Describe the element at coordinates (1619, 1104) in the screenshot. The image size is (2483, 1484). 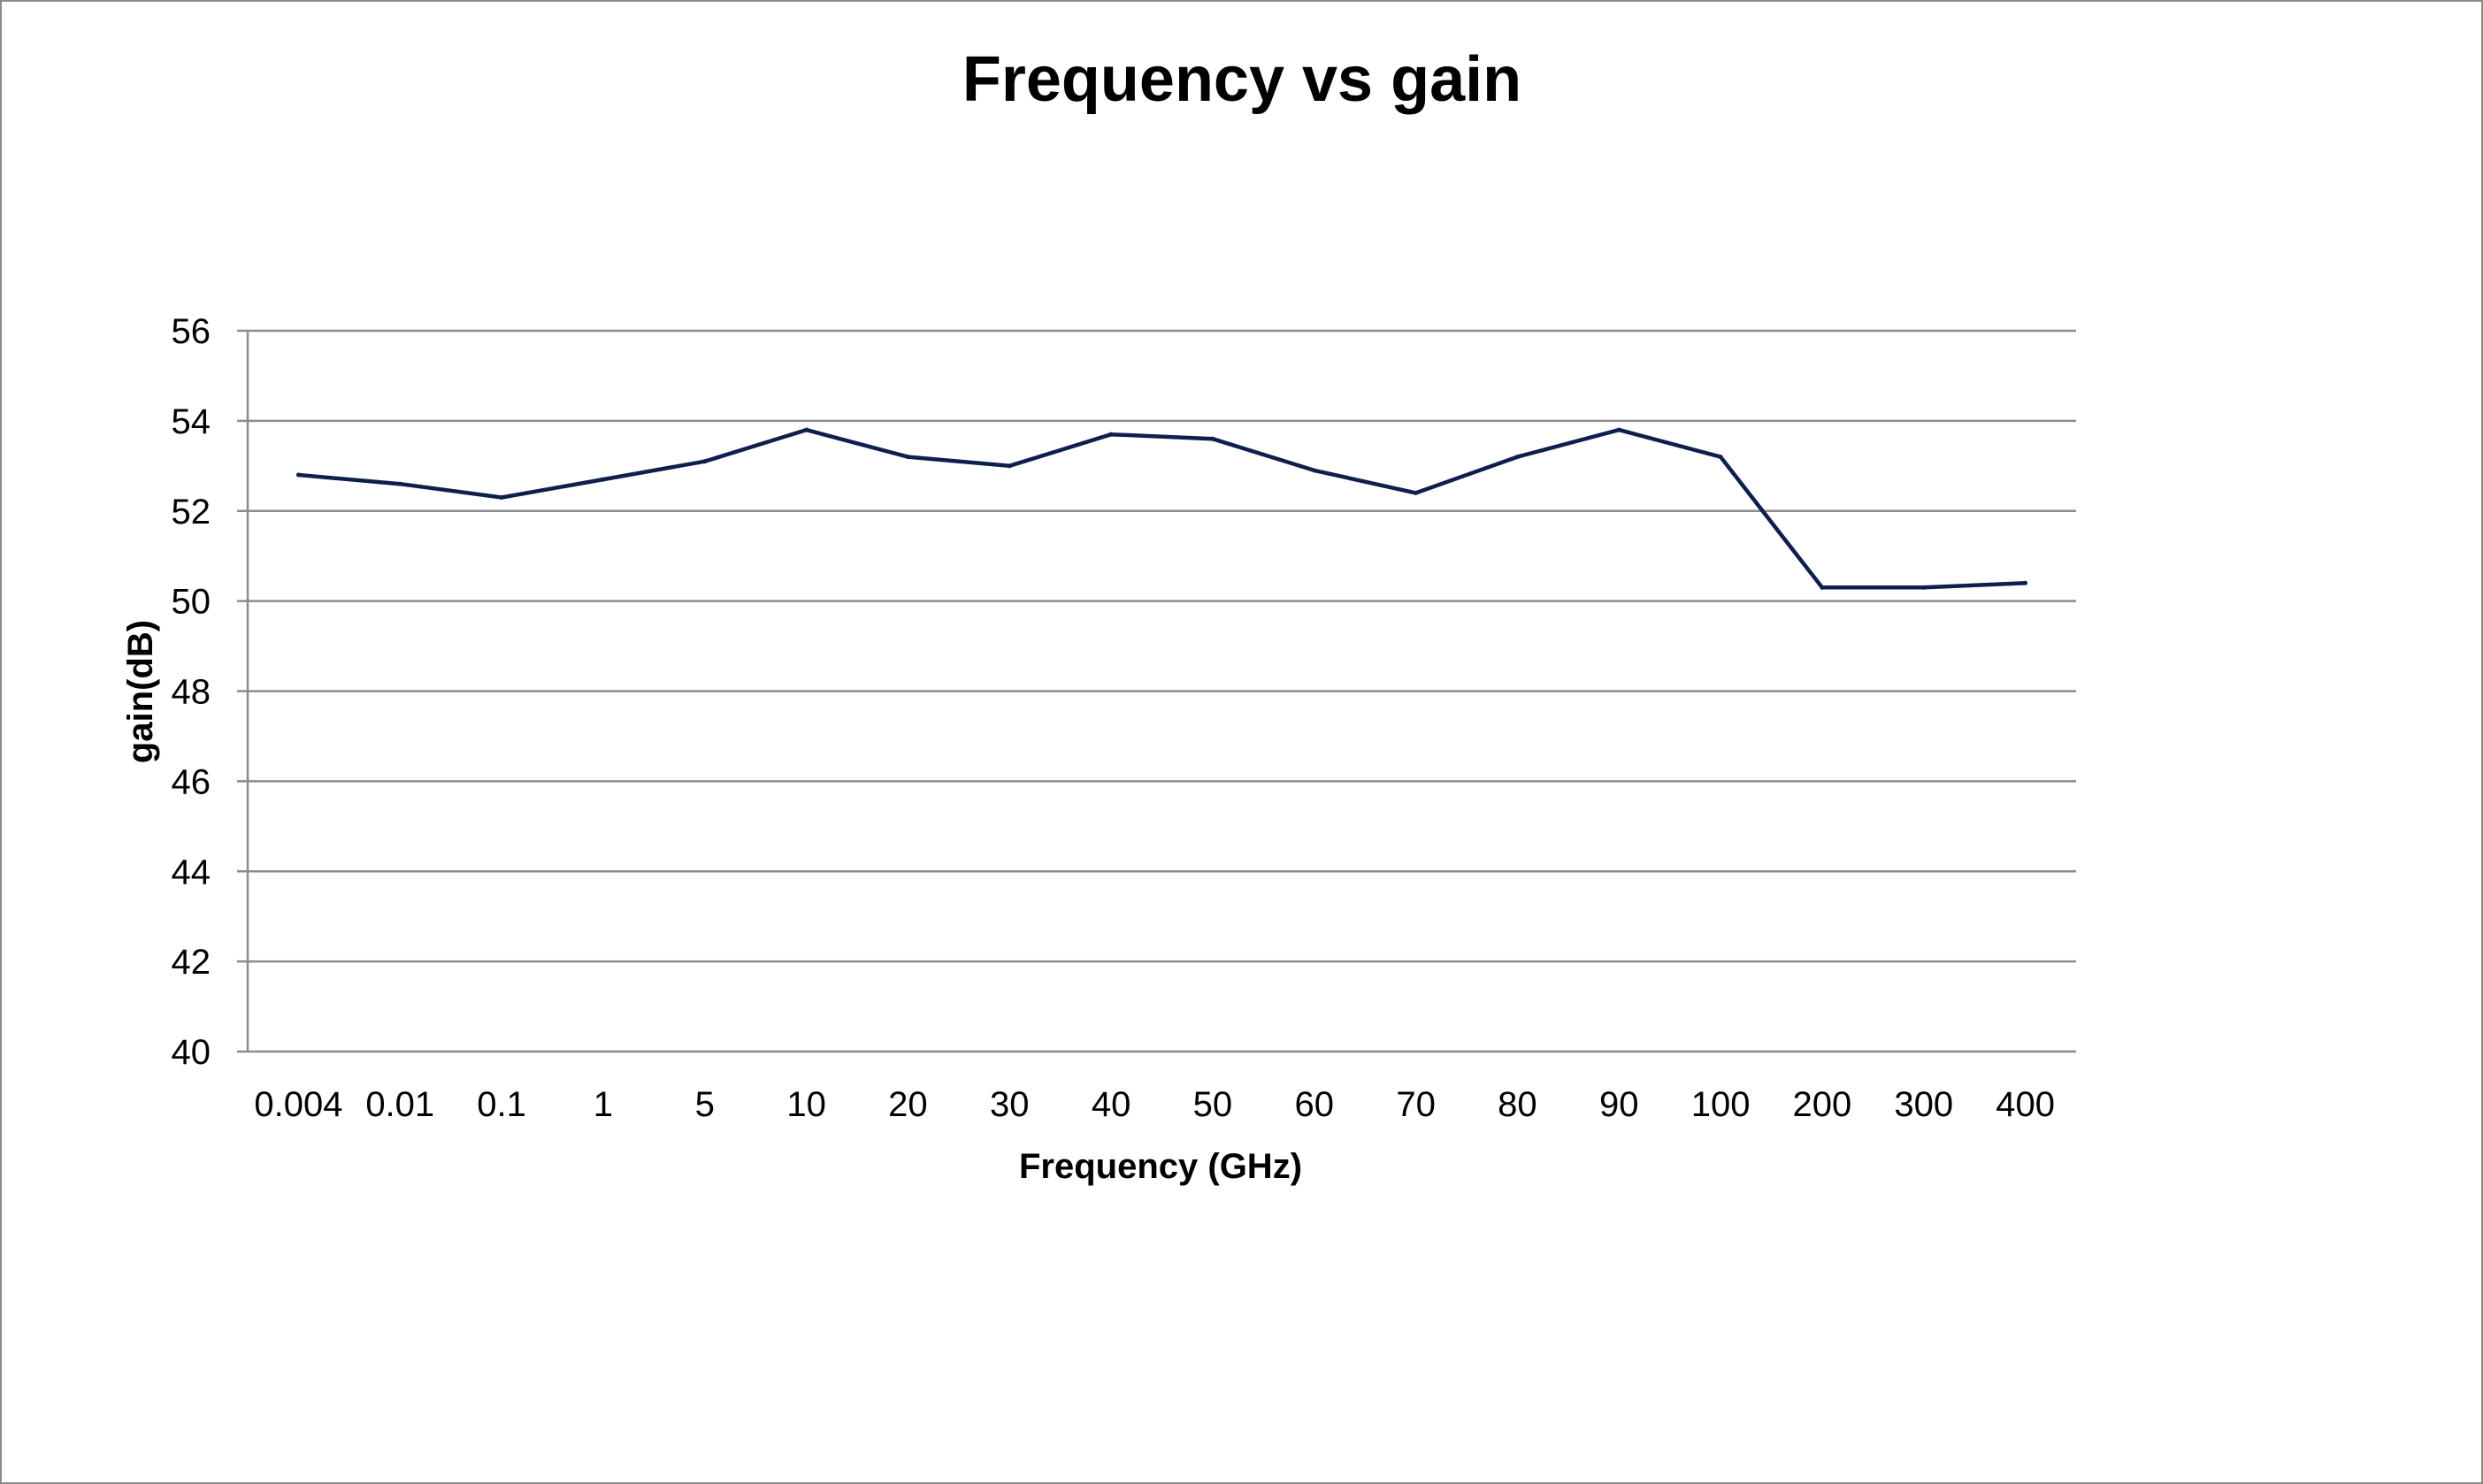
I see `x-tick-label: 90` at that location.